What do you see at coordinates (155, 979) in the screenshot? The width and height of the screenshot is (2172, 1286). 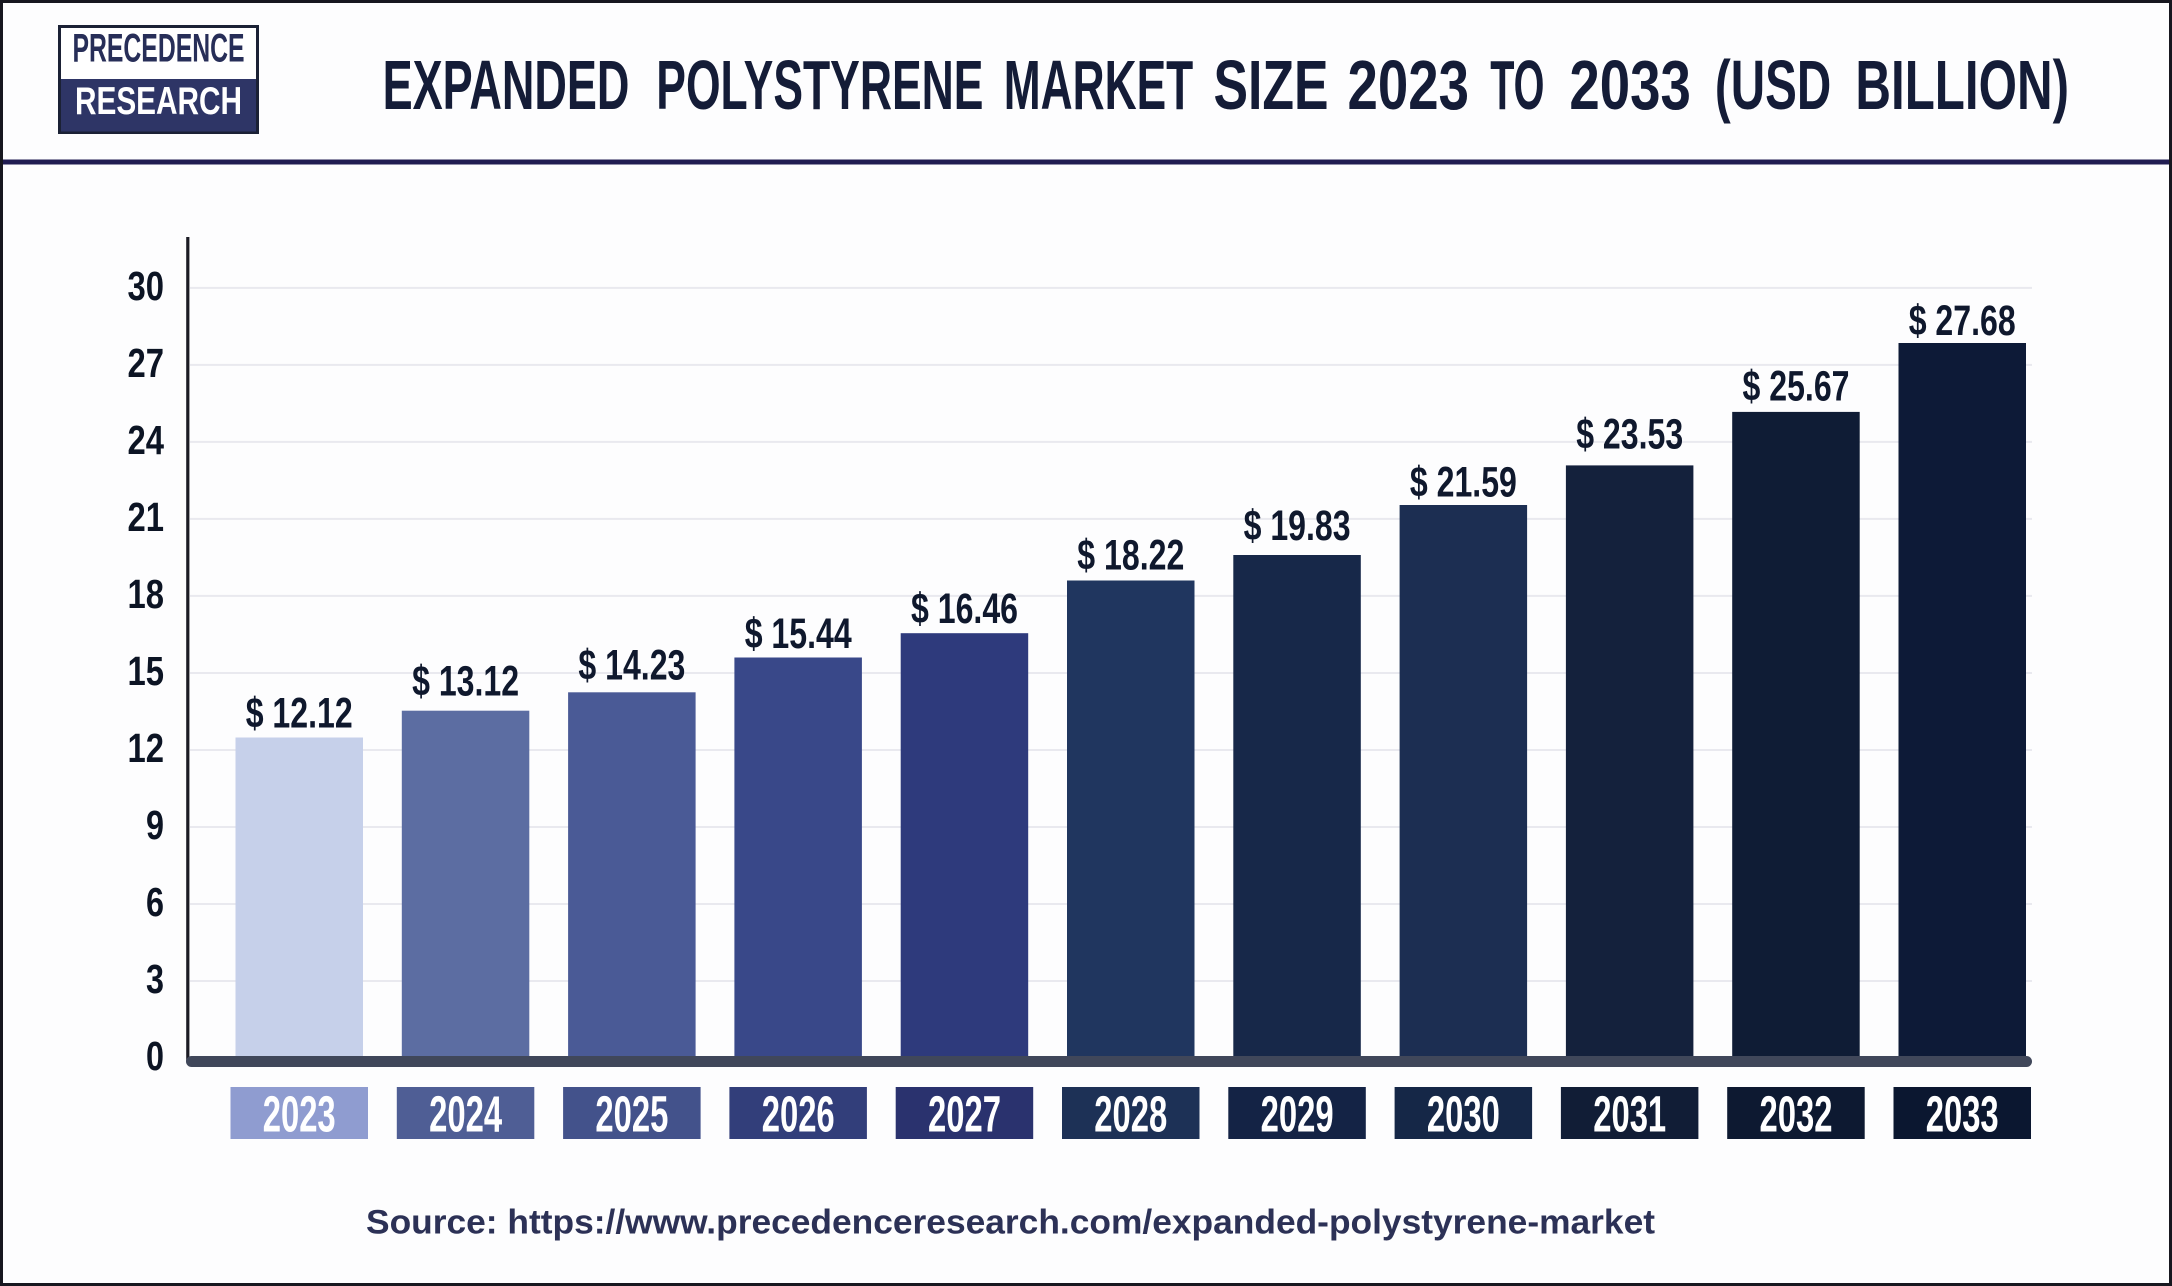 I see `svg-text: 3` at bounding box center [155, 979].